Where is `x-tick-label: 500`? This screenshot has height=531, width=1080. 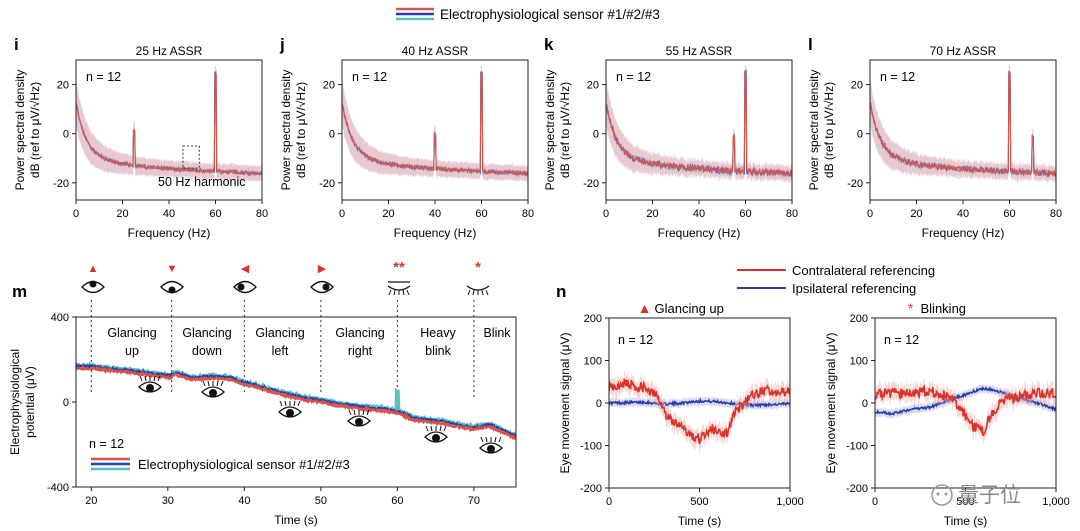
x-tick-label: 500 is located at coordinates (965, 502).